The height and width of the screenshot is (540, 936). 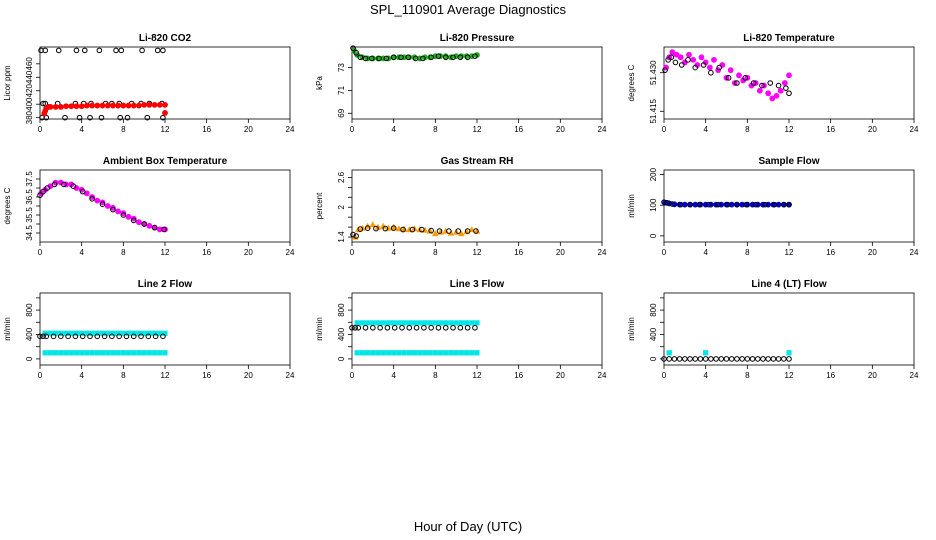 I want to click on y-tick-label: 51.430, so click(x=653, y=72).